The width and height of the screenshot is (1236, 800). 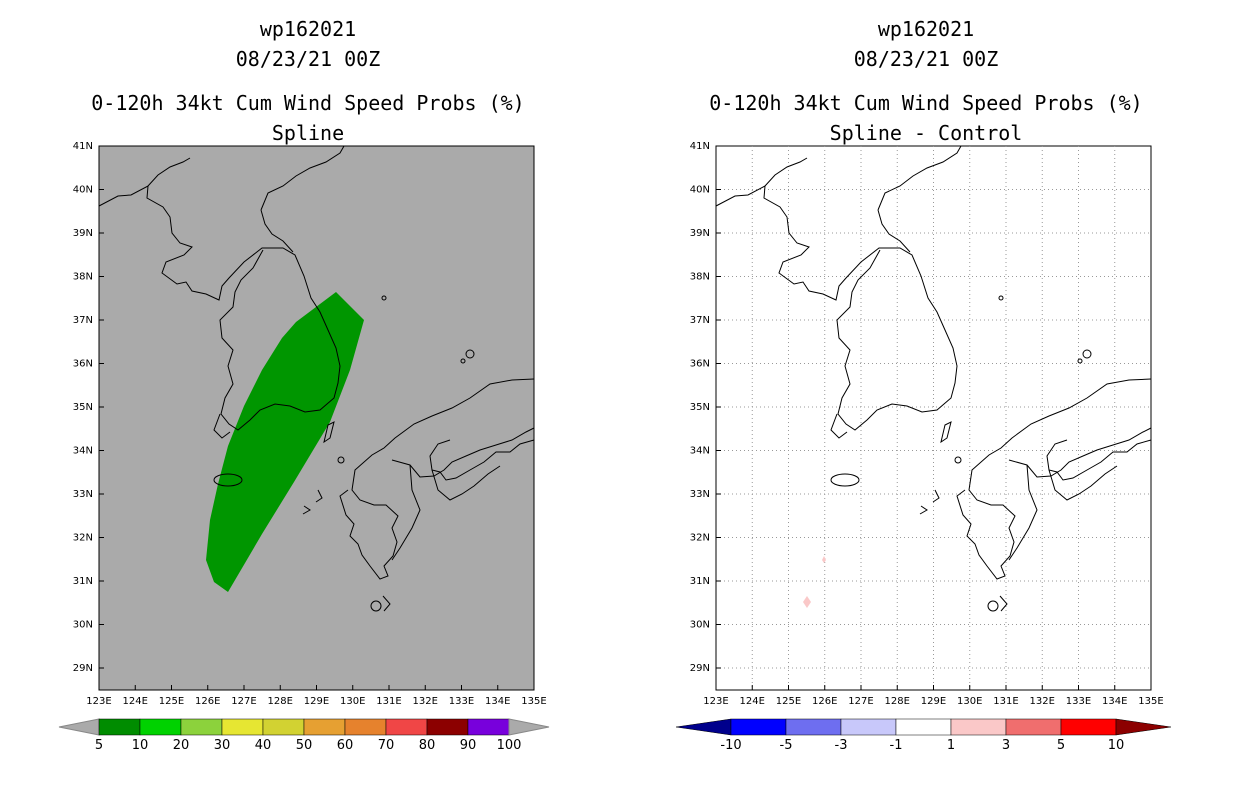 I want to click on right-title-method: Spline - Control, so click(x=926, y=133).